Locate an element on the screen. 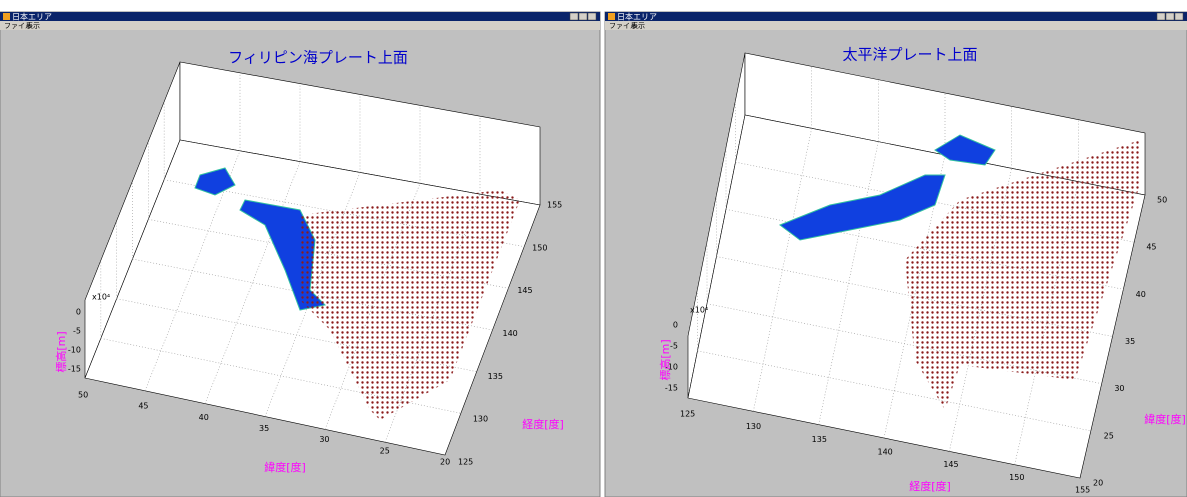  plot-title: 太平洋プレート上面 is located at coordinates (909, 55).